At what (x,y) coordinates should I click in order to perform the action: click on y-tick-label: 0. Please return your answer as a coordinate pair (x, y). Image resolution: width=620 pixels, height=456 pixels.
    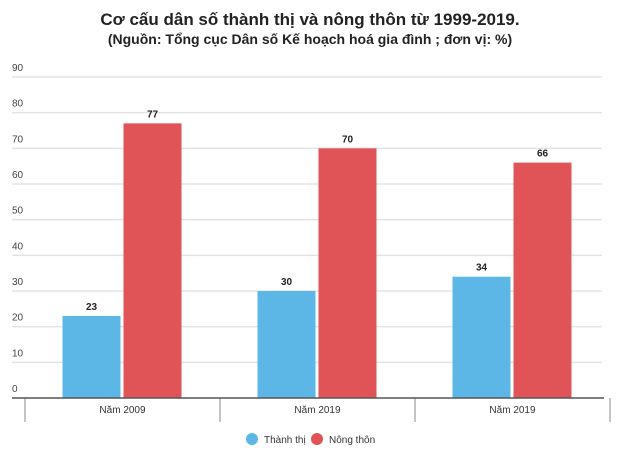
    Looking at the image, I should click on (15, 389).